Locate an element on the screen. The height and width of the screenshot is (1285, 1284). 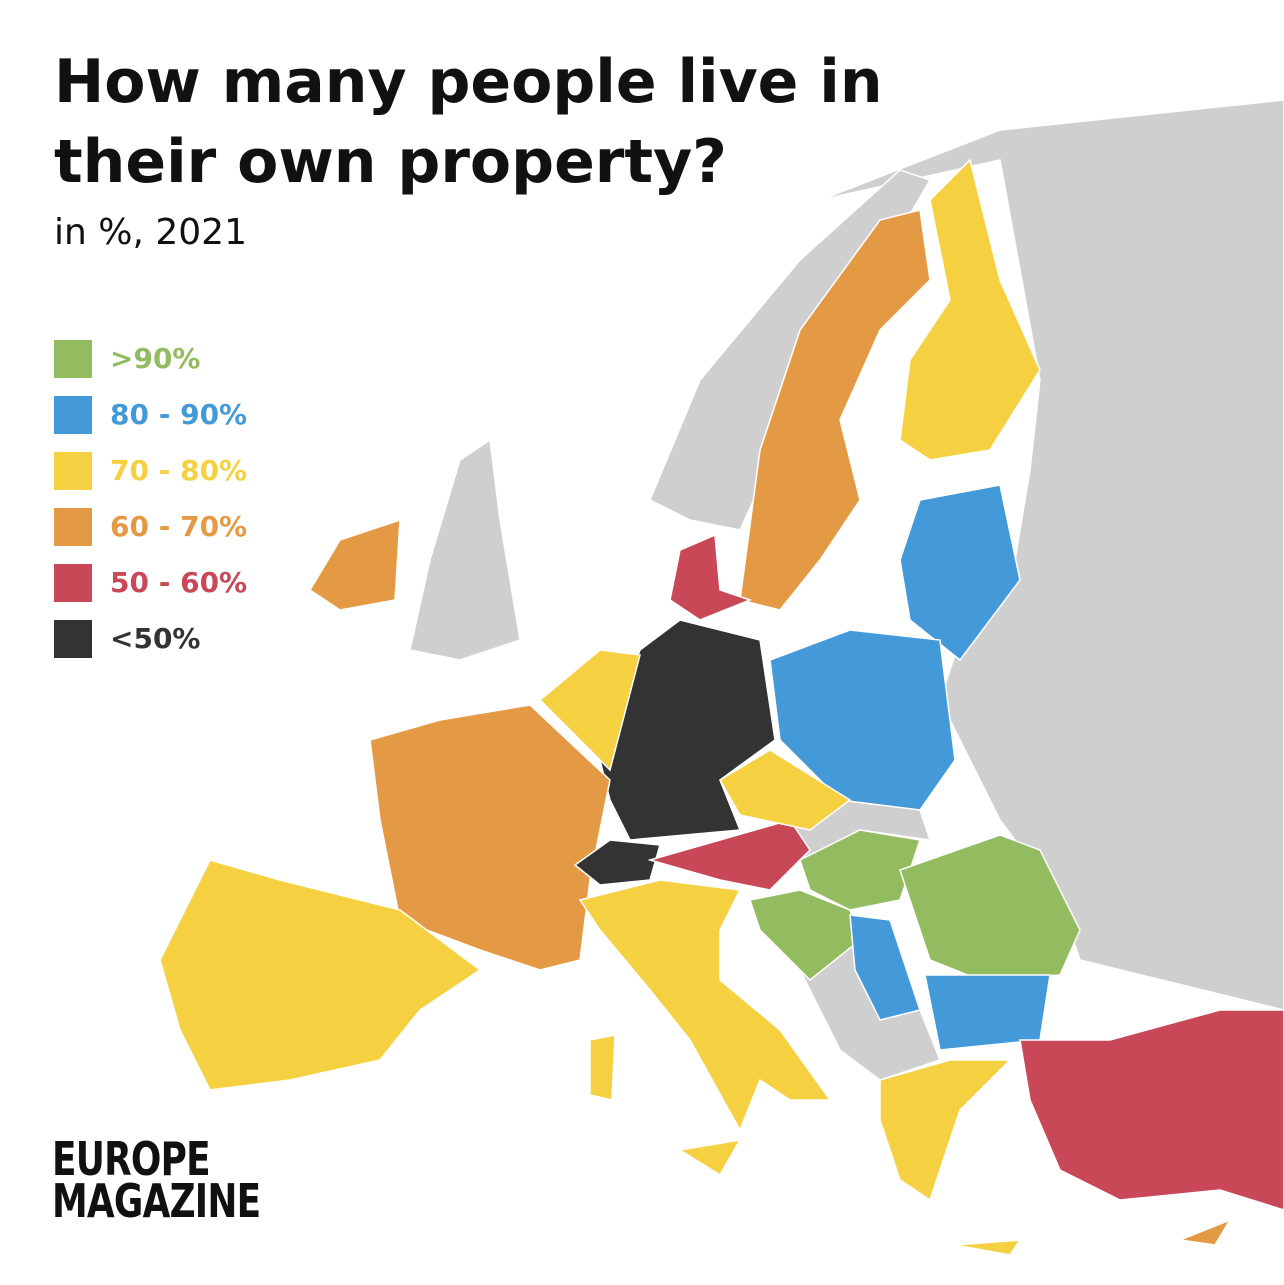
legend-label: <50% is located at coordinates (155, 638).